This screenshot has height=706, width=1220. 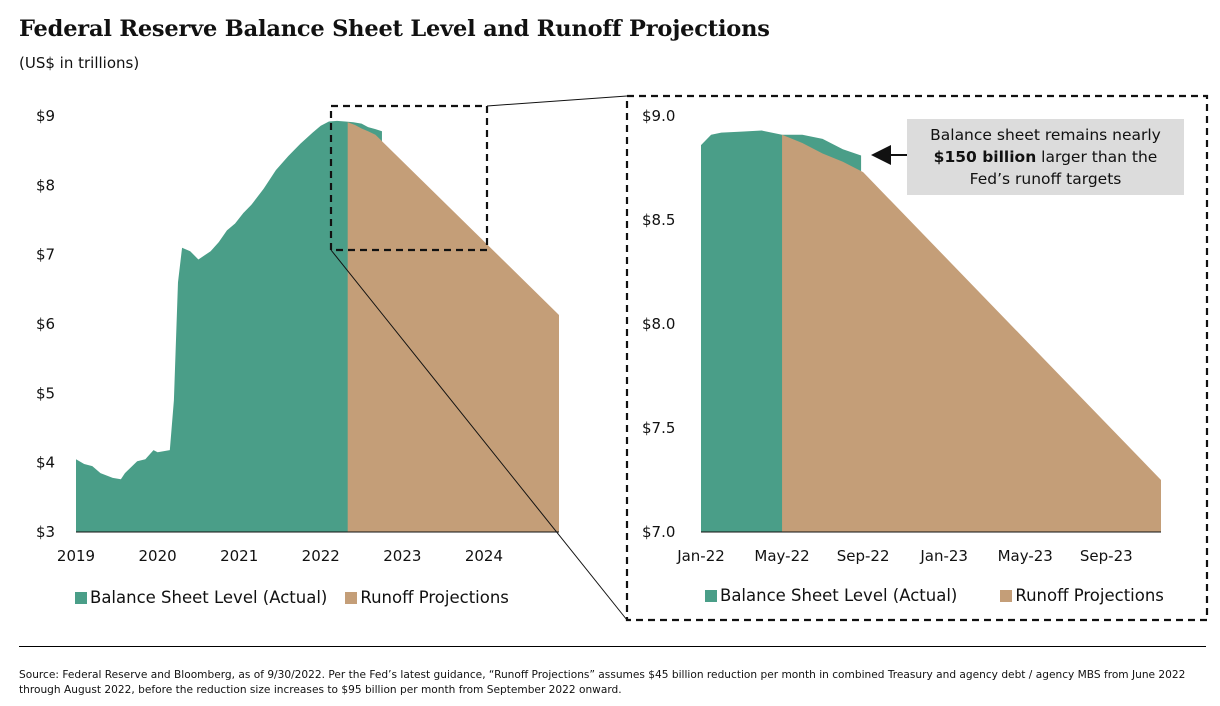 What do you see at coordinates (402, 556) in the screenshot?
I see `left-x-tick-label: 2023` at bounding box center [402, 556].